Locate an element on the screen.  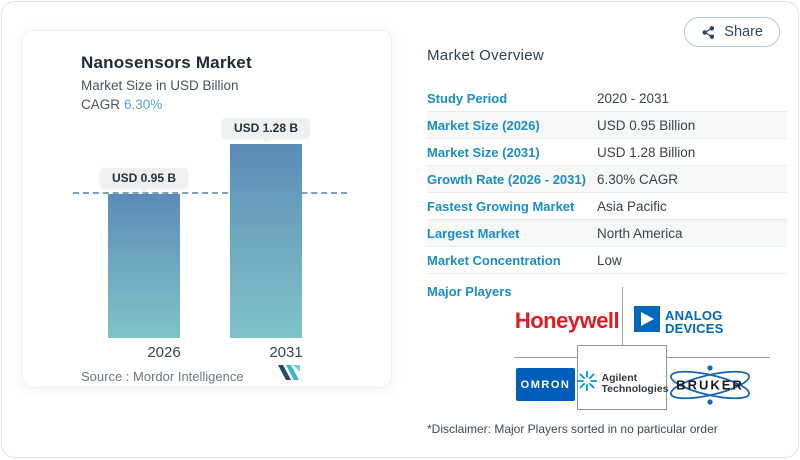
major-players-section: Major Players Honeywell ANALOG DEVICES is located at coordinates (608, 347).